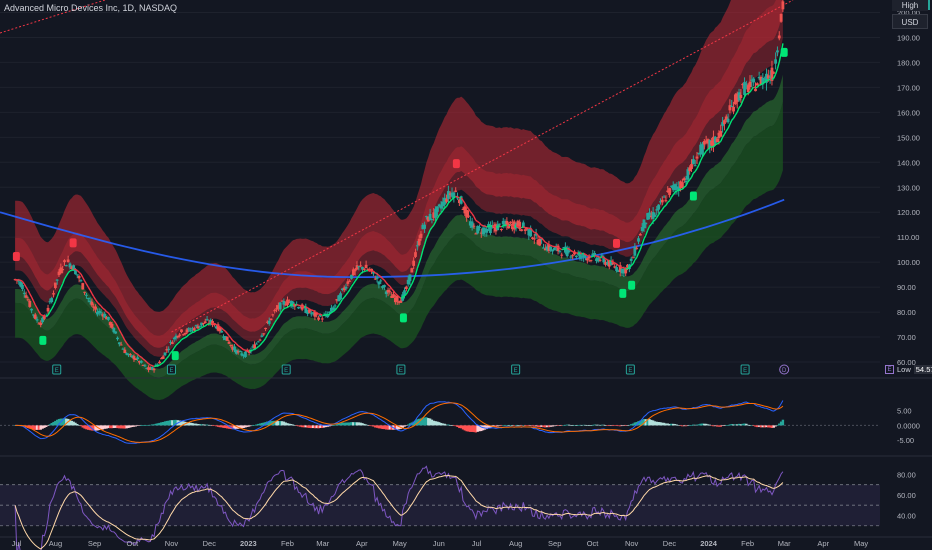 The width and height of the screenshot is (932, 550). Describe the element at coordinates (910, 21) in the screenshot. I see `currency-button: USD` at that location.